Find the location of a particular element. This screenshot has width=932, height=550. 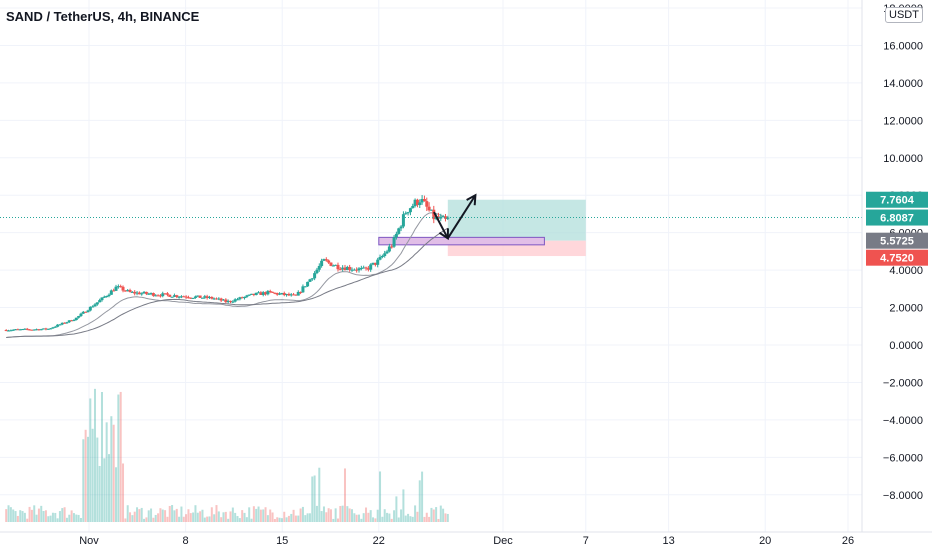

price-label: 6.8087 is located at coordinates (897, 217).